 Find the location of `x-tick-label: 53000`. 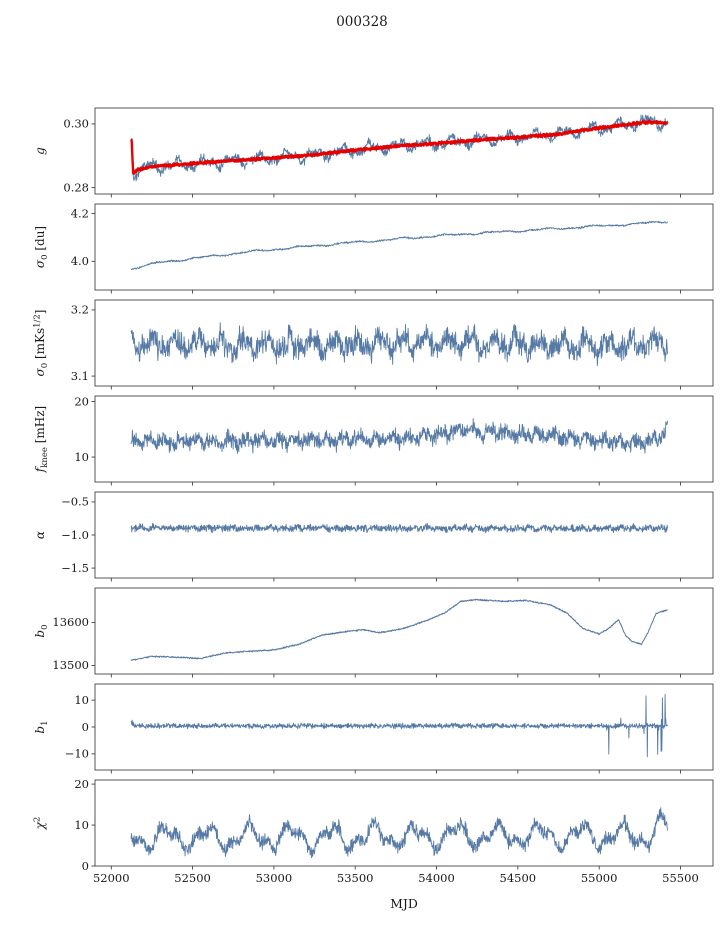

x-tick-label: 53000 is located at coordinates (274, 878).